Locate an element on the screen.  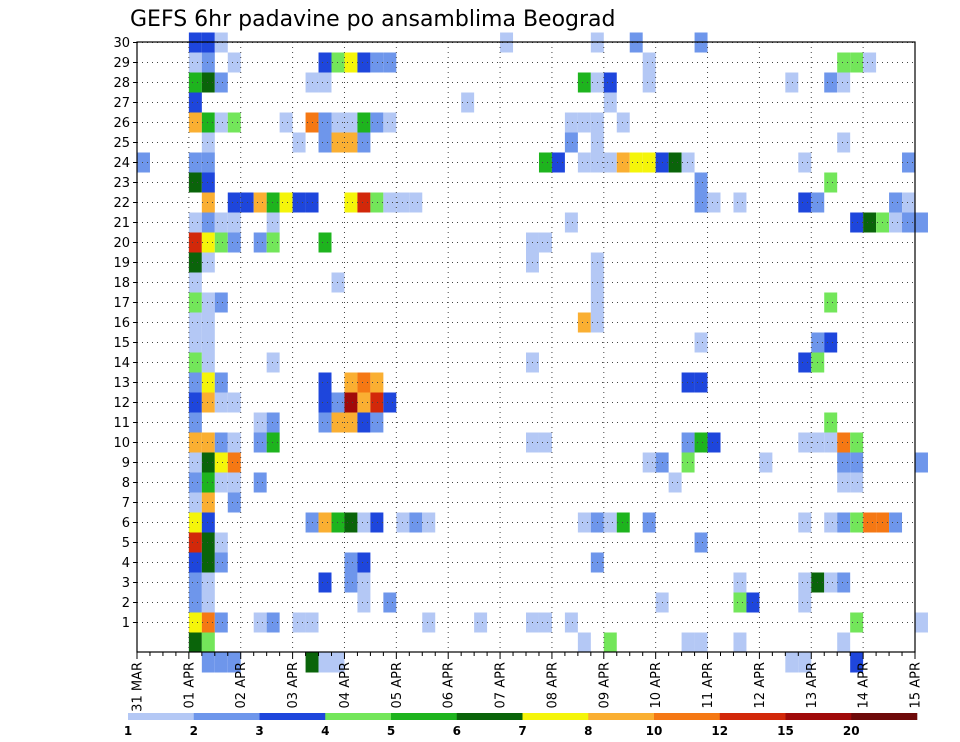
y-tick-label: 8 is located at coordinates (126, 483).